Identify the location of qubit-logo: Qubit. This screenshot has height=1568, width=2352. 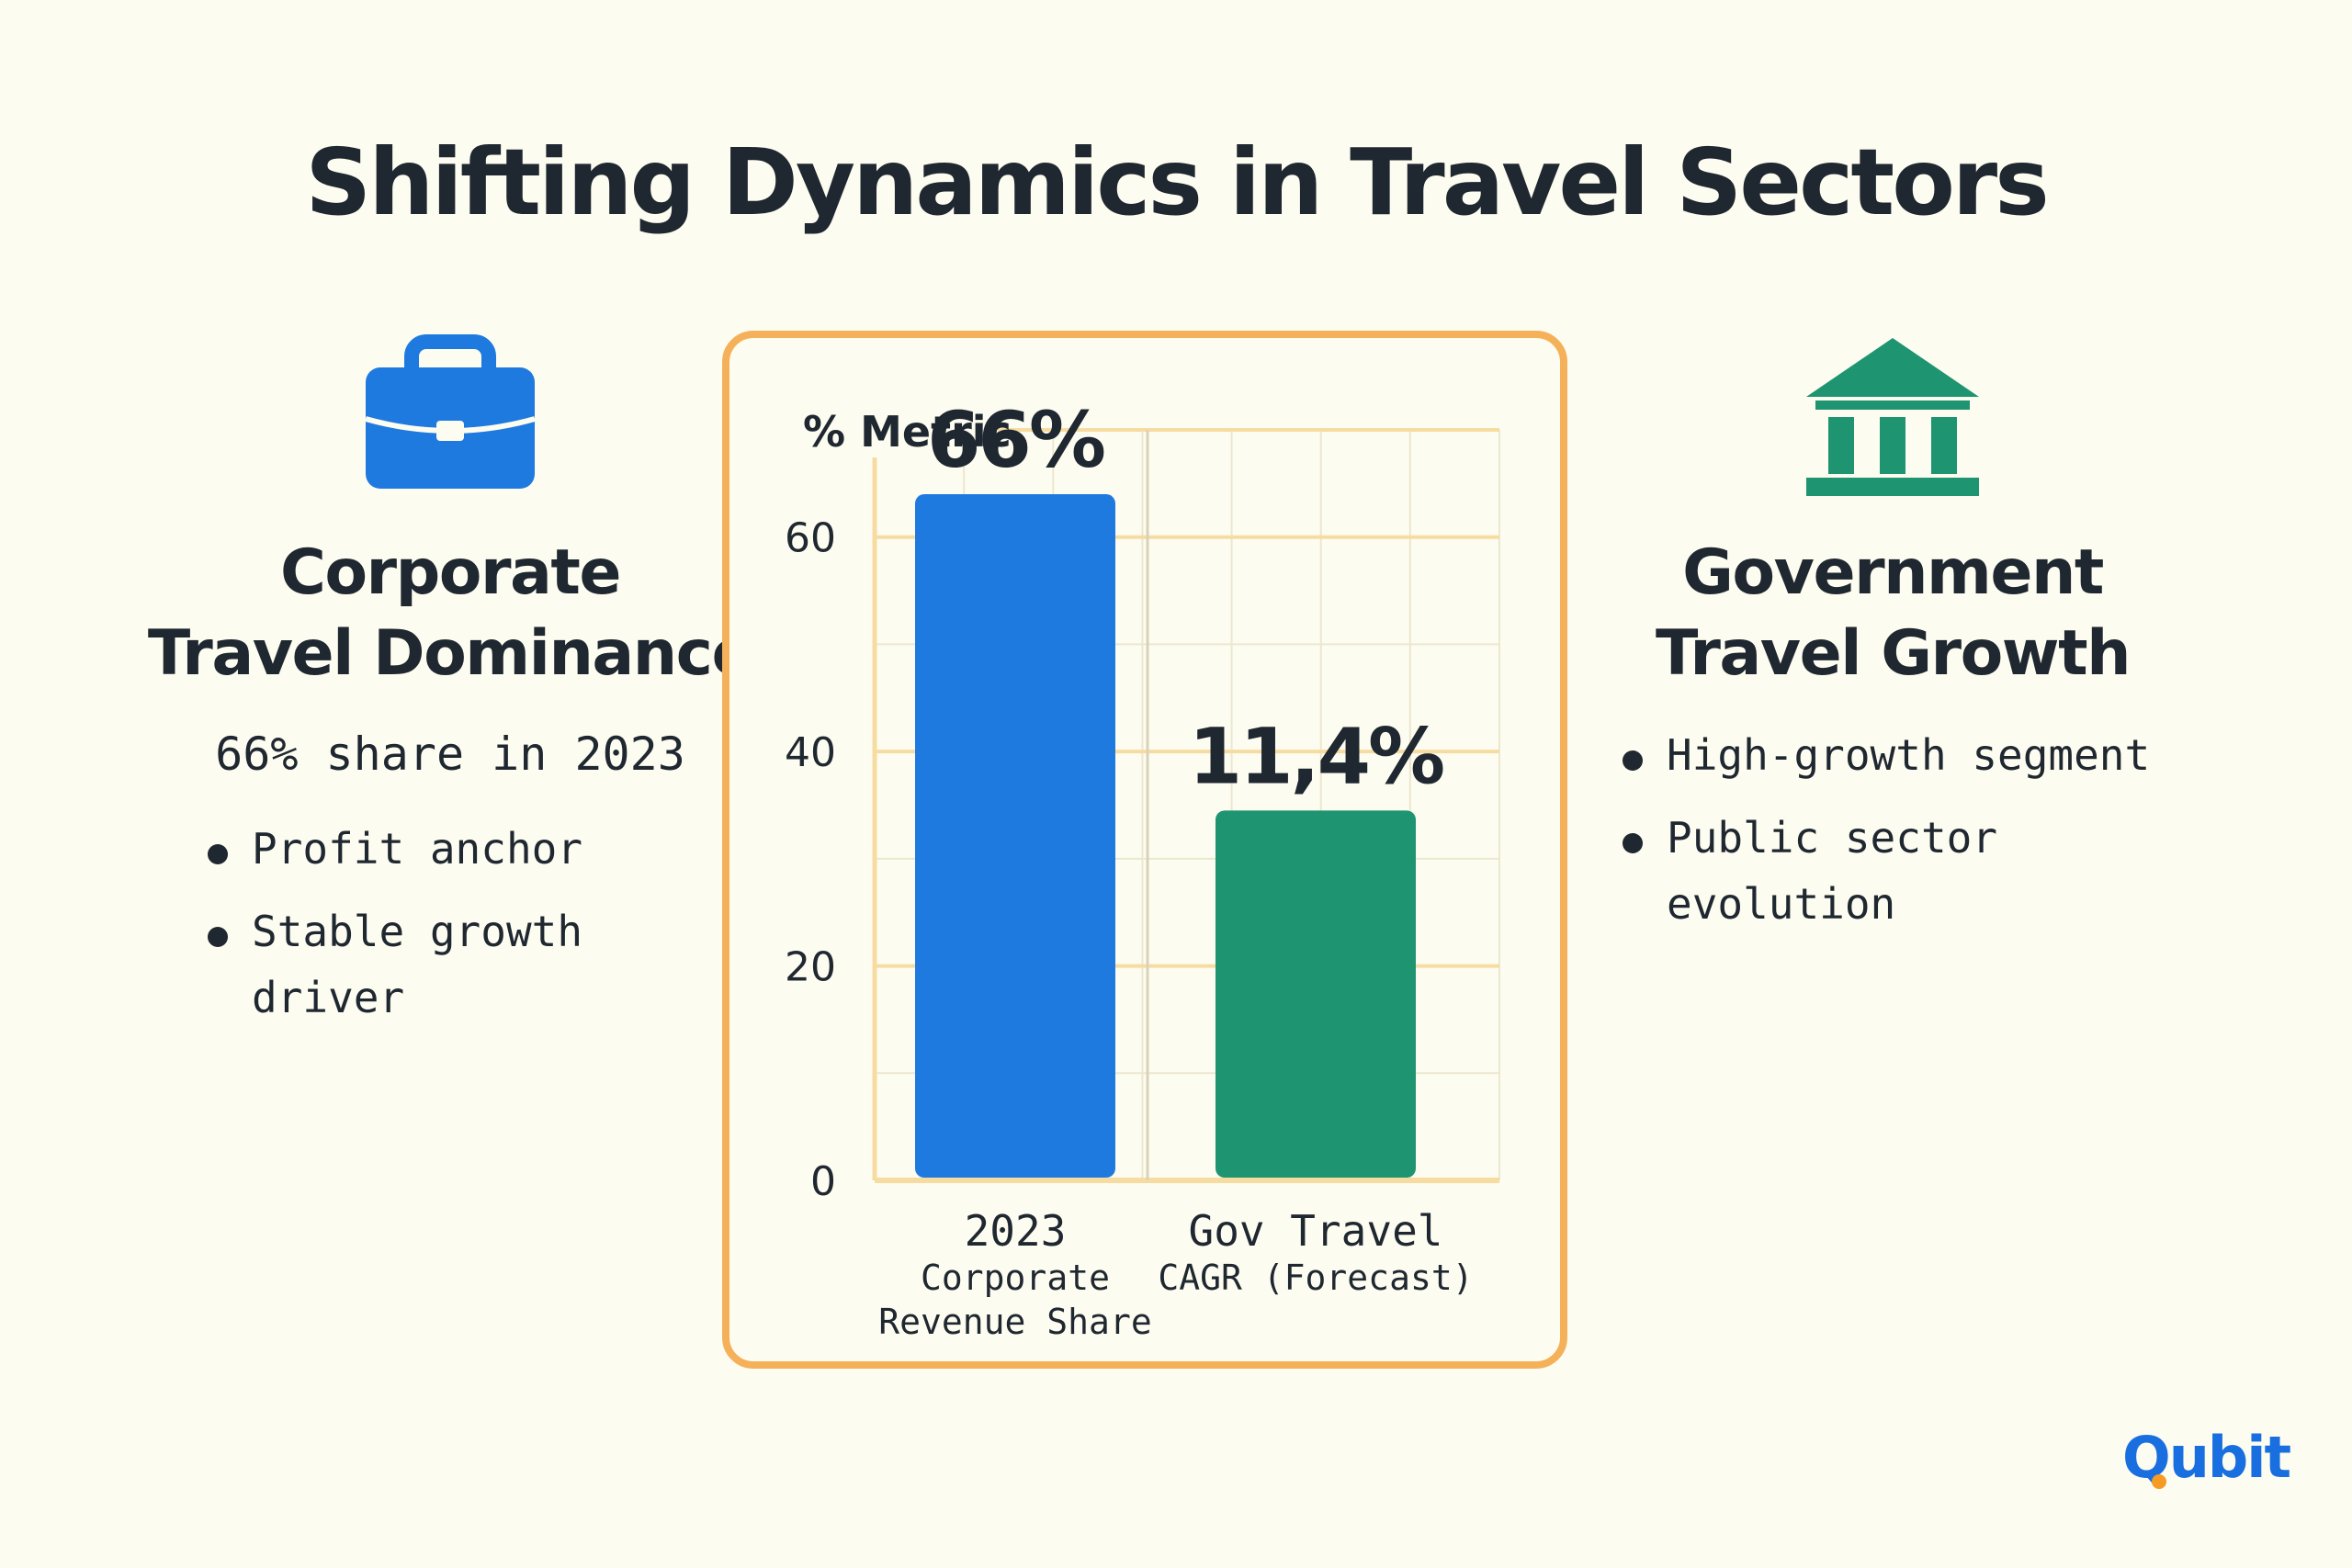
(2206, 1457).